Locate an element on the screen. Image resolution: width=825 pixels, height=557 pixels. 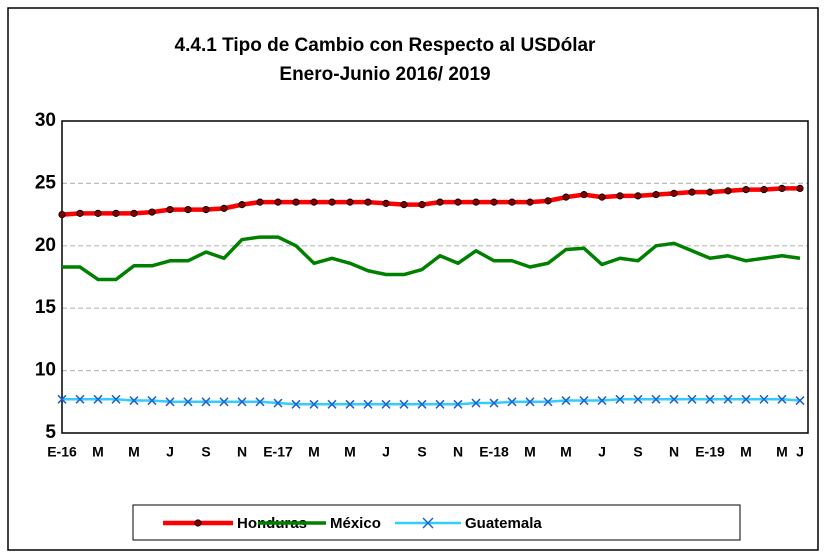
legend-marker is located at coordinates (198, 523).